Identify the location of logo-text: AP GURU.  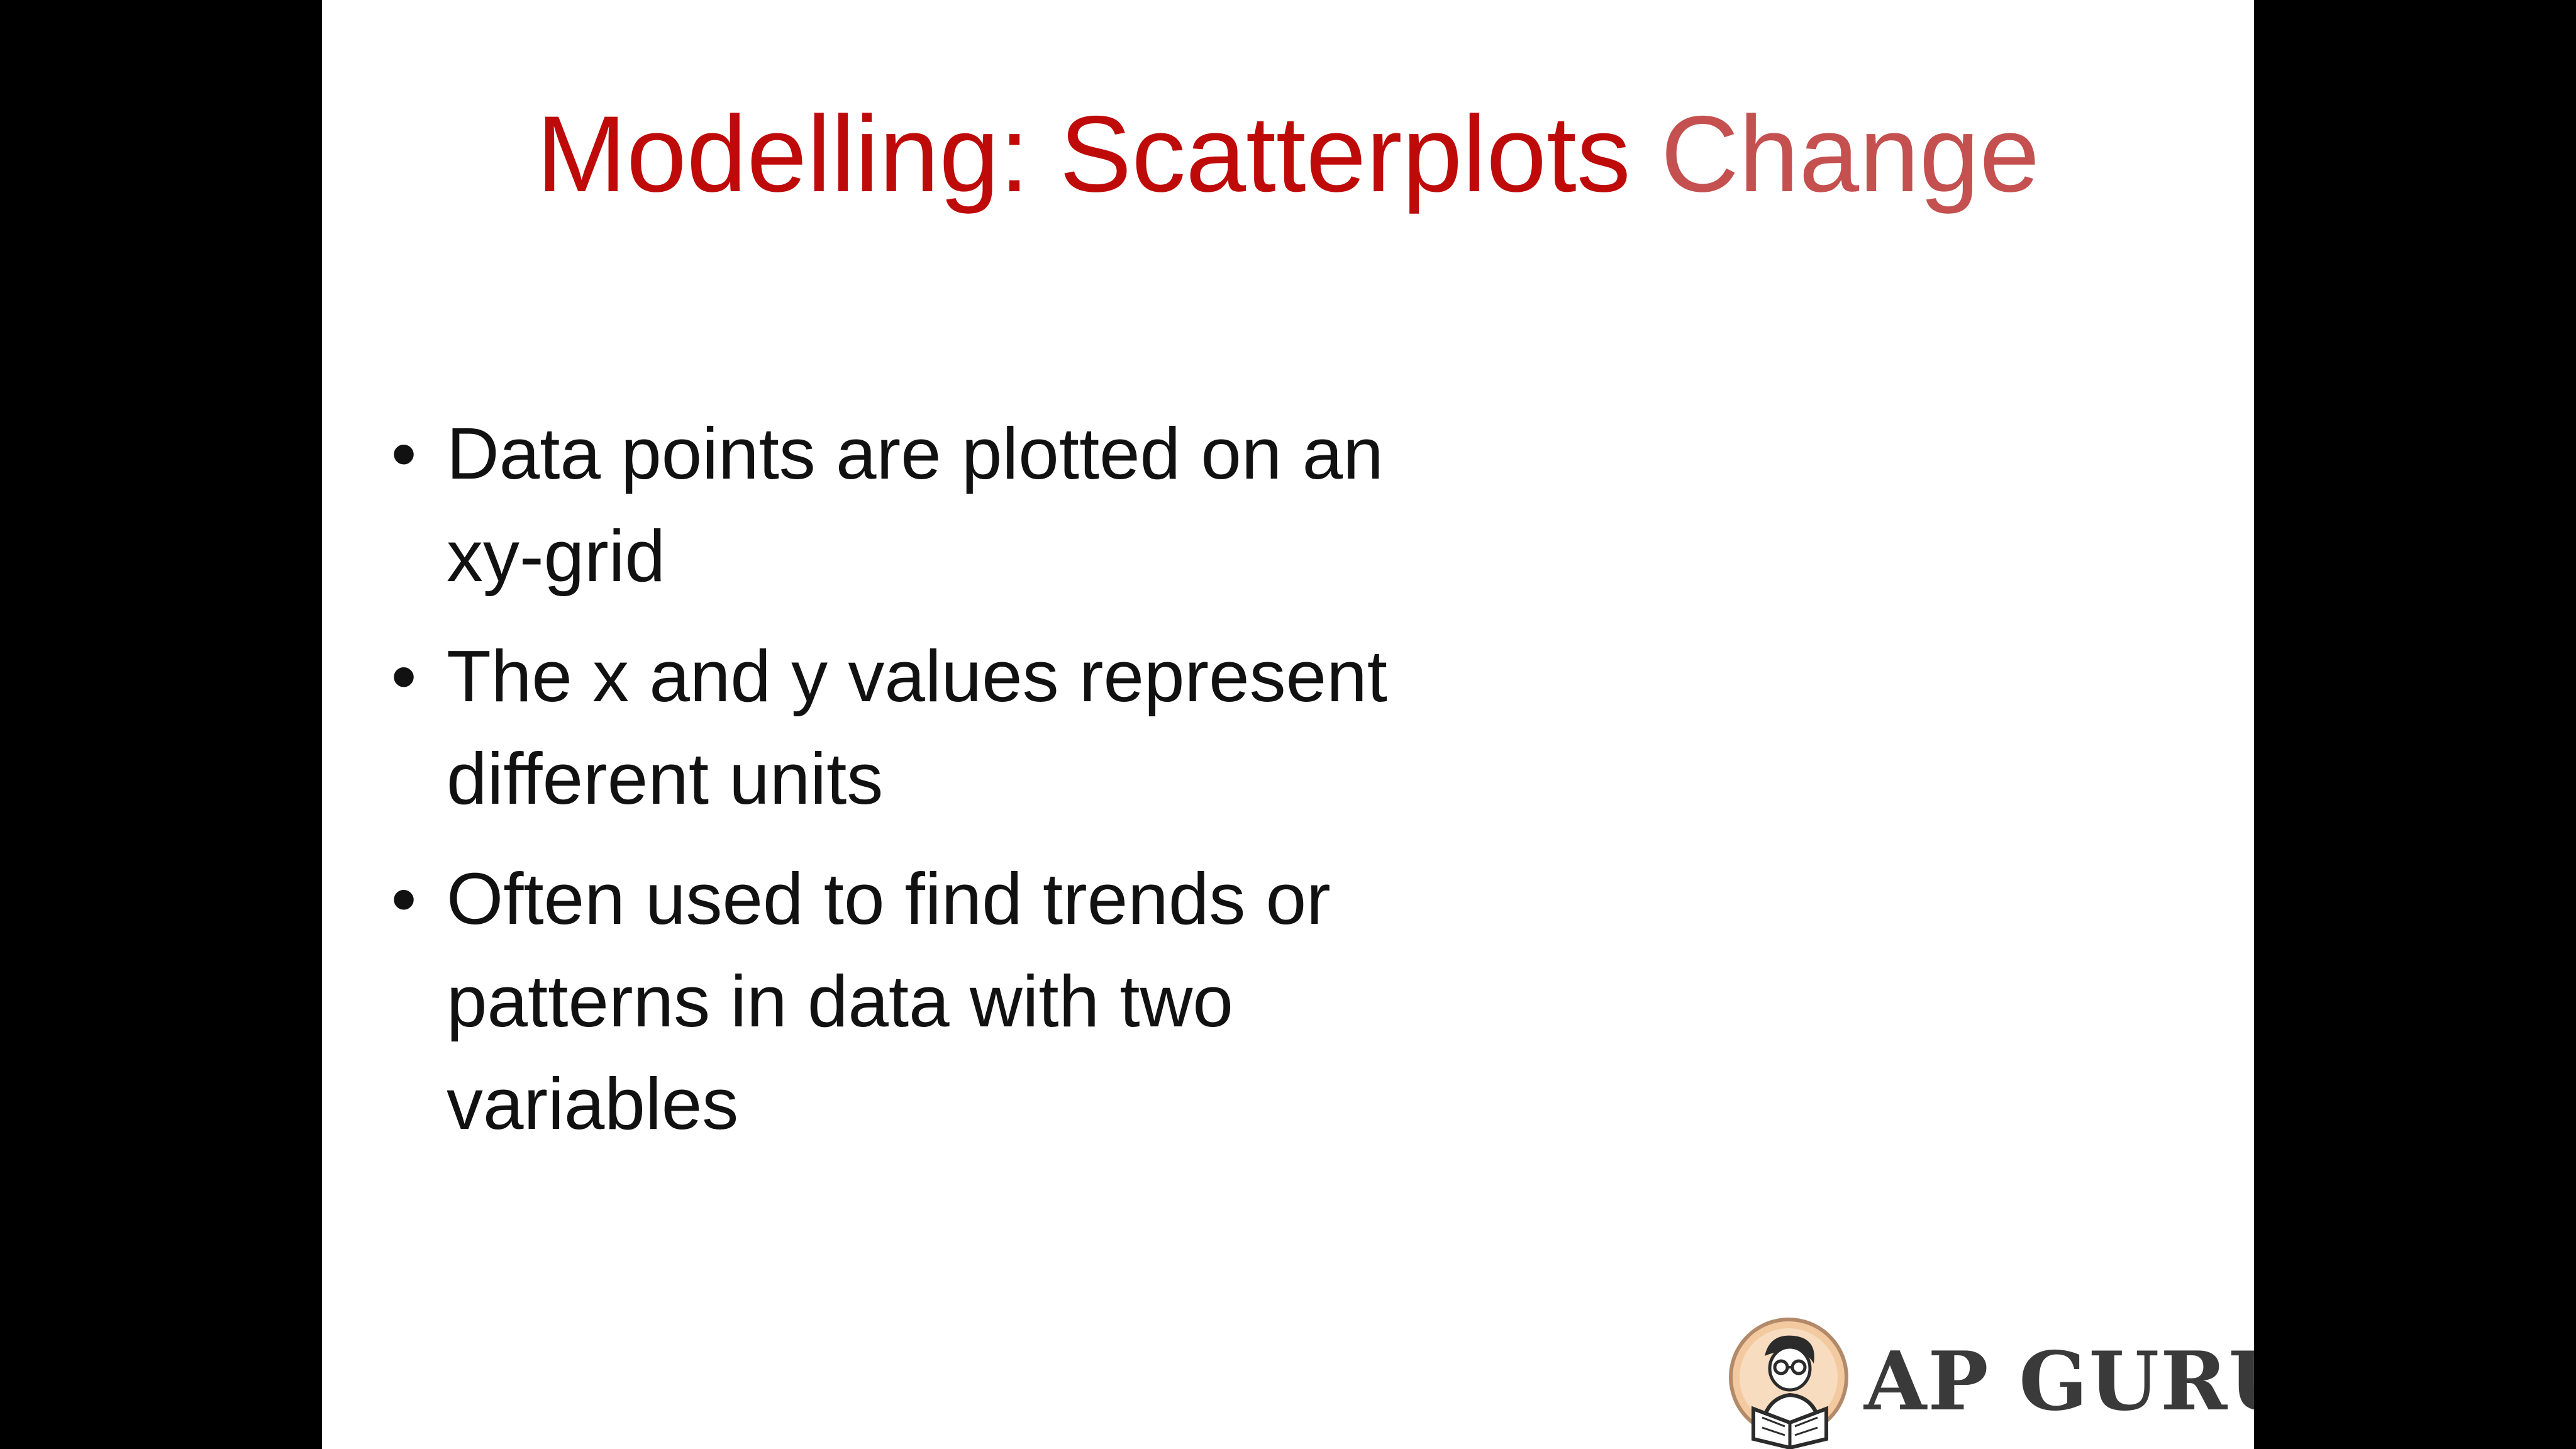
(2059, 1382).